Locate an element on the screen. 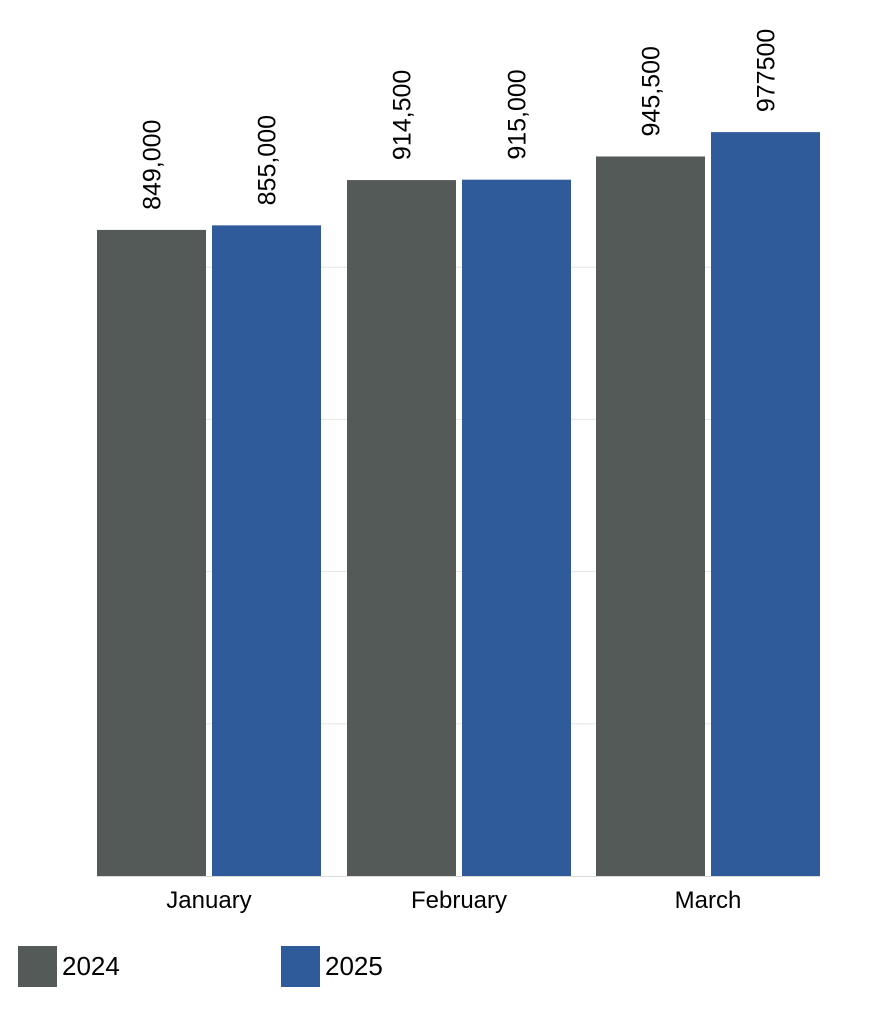 The height and width of the screenshot is (1024, 889). bar-2024-march is located at coordinates (650, 516).